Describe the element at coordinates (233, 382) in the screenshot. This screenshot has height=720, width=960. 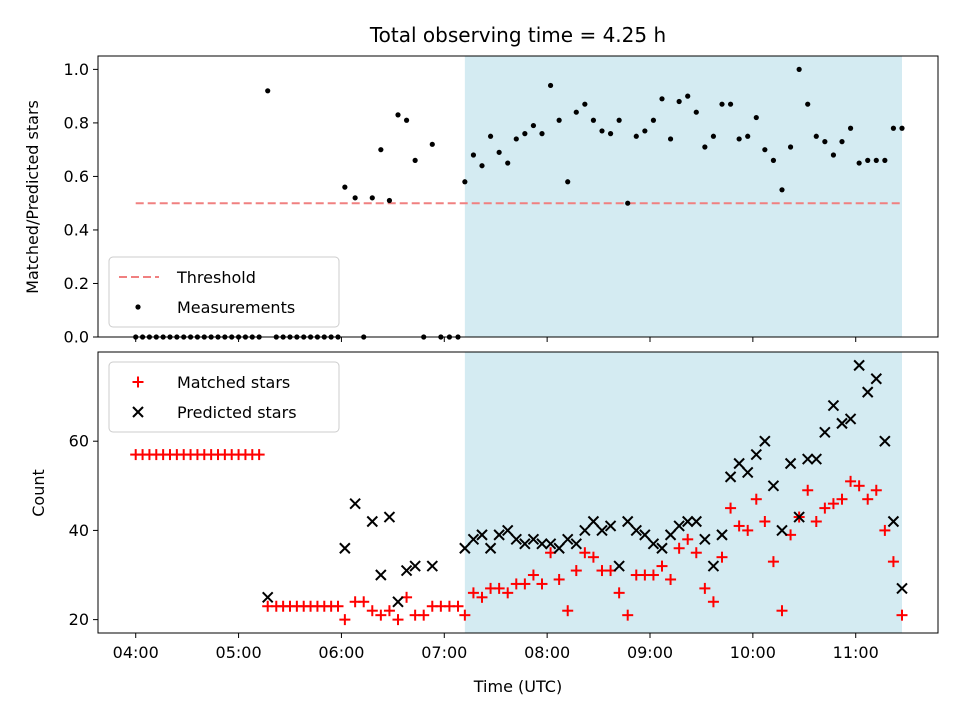
I see `legend-label: Matched stars` at that location.